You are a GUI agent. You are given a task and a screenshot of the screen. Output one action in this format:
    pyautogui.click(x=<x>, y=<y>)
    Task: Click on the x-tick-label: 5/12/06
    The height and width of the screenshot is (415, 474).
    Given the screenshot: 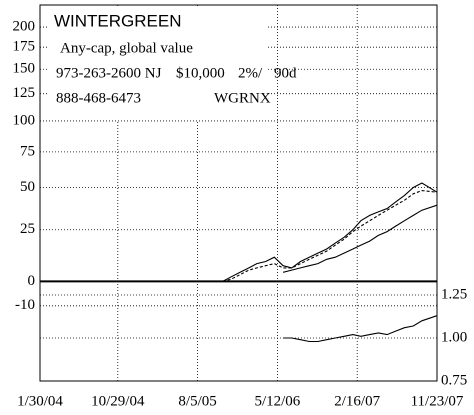 What is the action you would take?
    pyautogui.click(x=277, y=401)
    